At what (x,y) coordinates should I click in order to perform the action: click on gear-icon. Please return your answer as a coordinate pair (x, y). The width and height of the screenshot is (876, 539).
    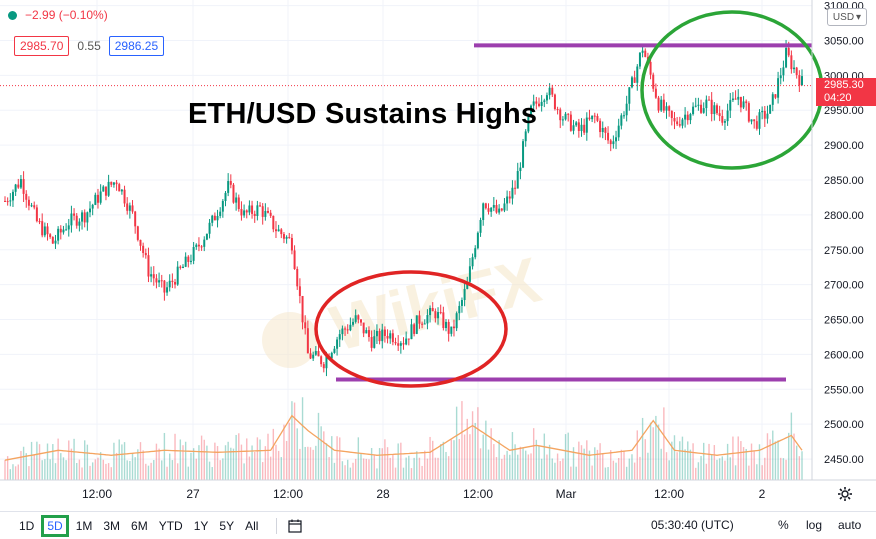
    Looking at the image, I should click on (845, 494).